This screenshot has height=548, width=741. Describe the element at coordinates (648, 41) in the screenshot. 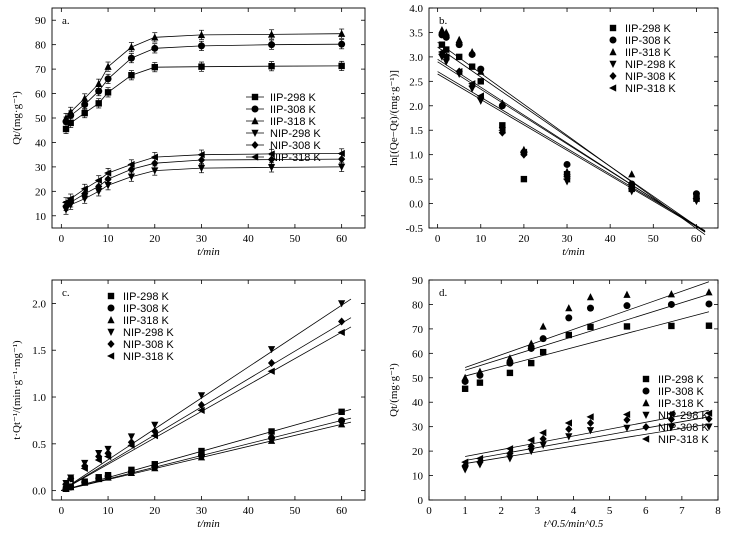

I see `legend-label: IIP-308 K` at that location.